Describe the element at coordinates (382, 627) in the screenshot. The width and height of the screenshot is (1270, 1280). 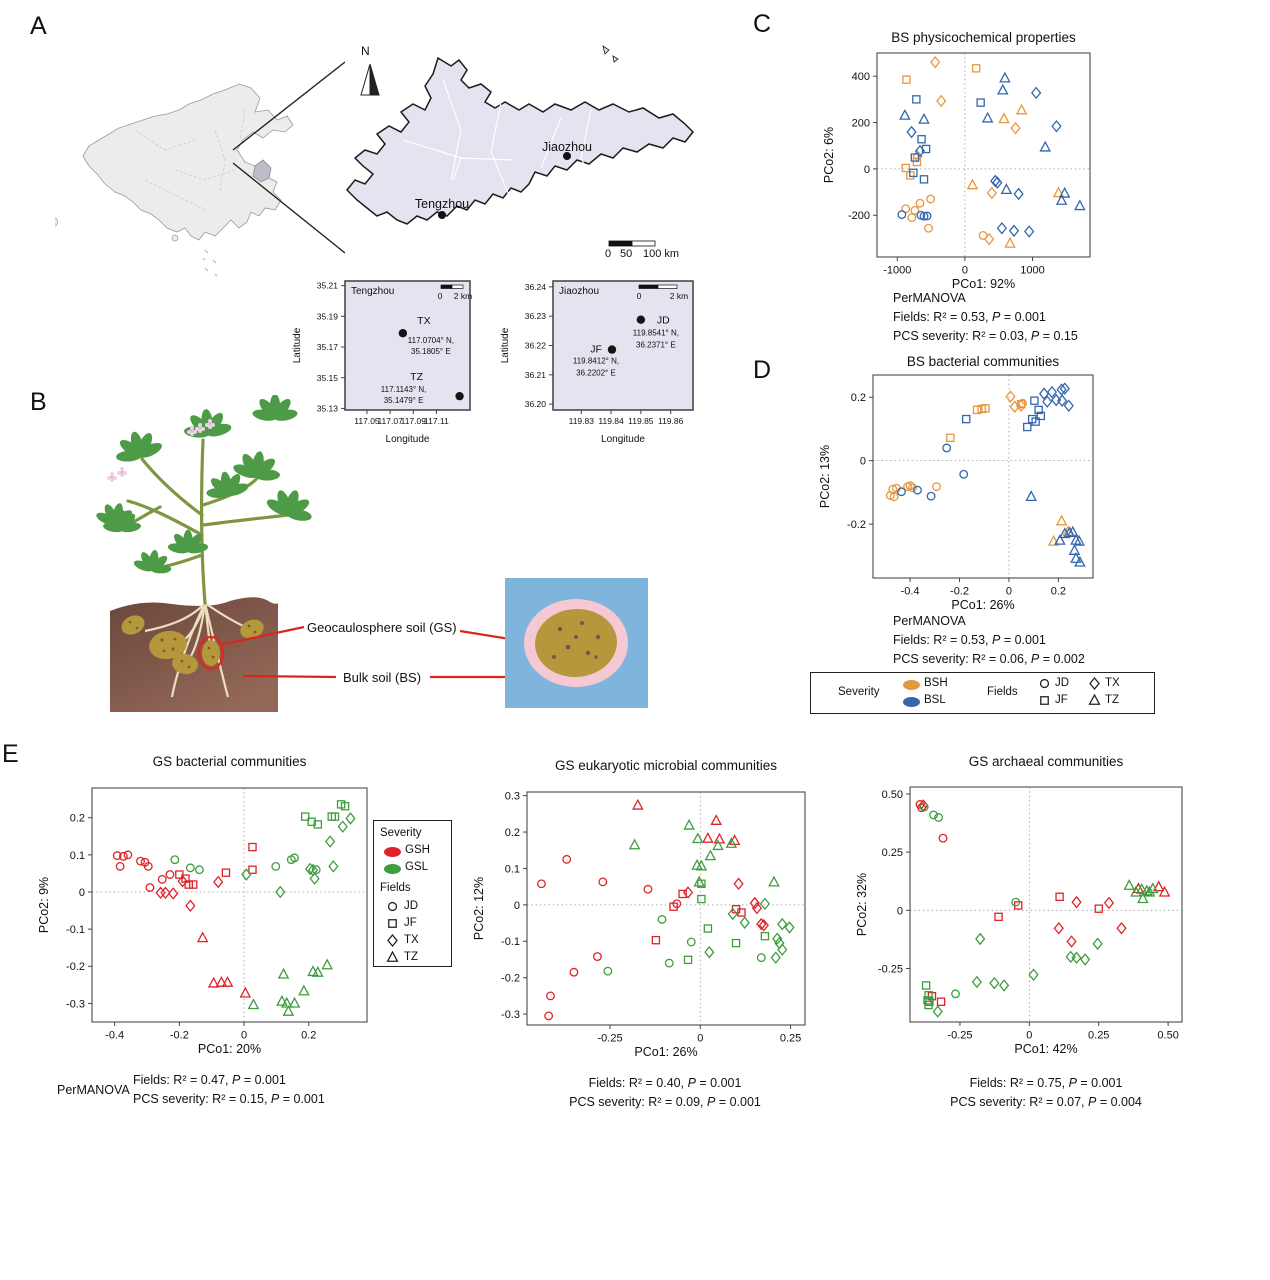
I see `gs-soil-label: Geocaulosphere soil (GS)` at that location.